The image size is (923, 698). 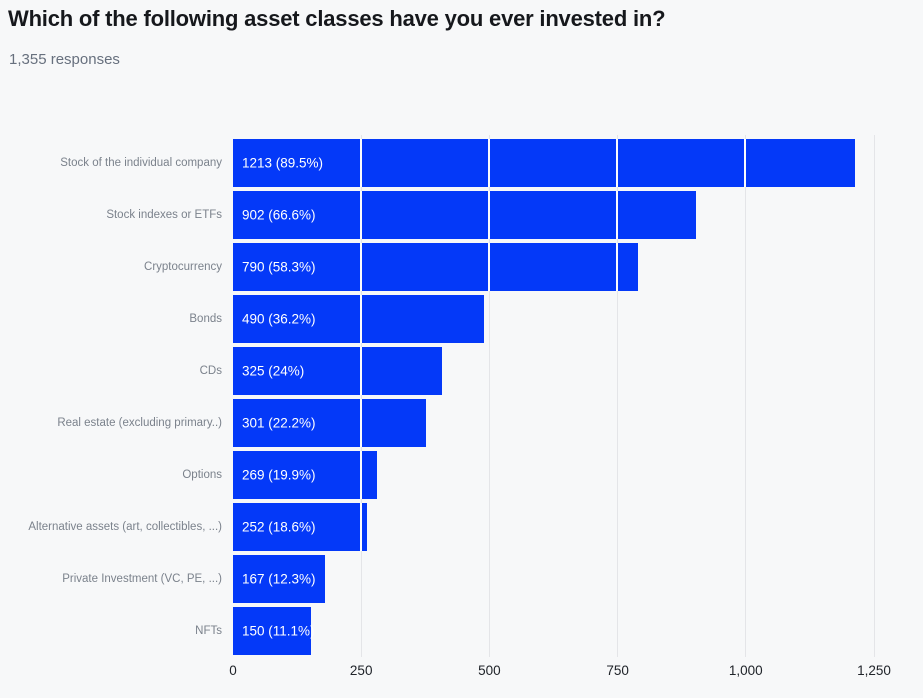 What do you see at coordinates (874, 670) in the screenshot?
I see `x-tick-label: 1,250` at bounding box center [874, 670].